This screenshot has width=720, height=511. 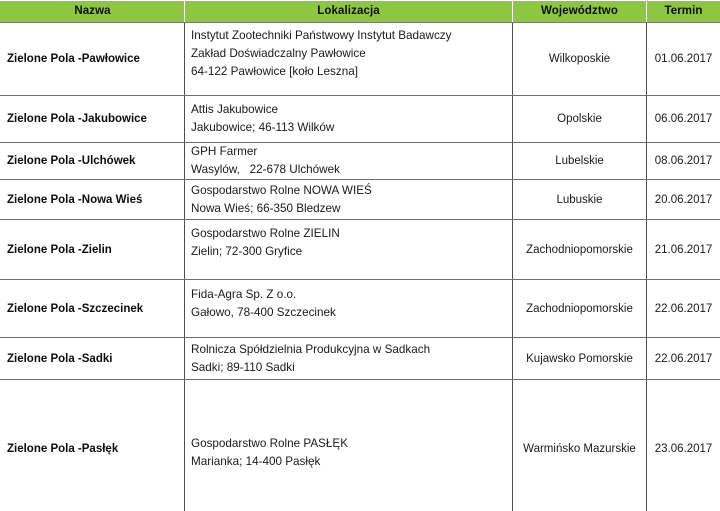 I want to click on header-row: Nazwa Lokalizacja Województwo Termin, so click(x=360, y=11).